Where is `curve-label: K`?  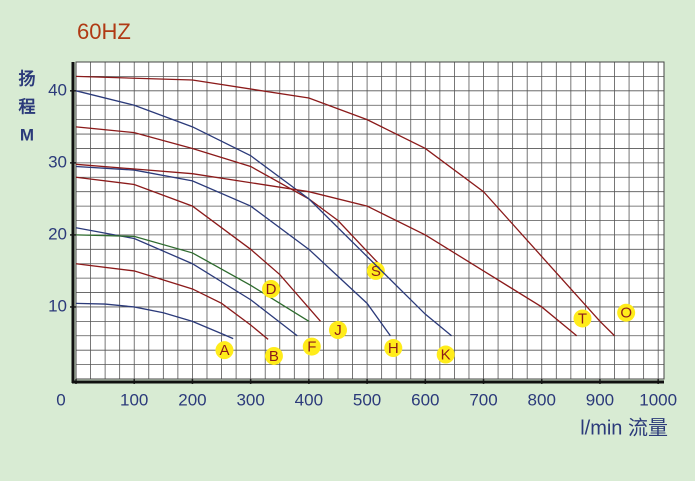
curve-label: K is located at coordinates (446, 354).